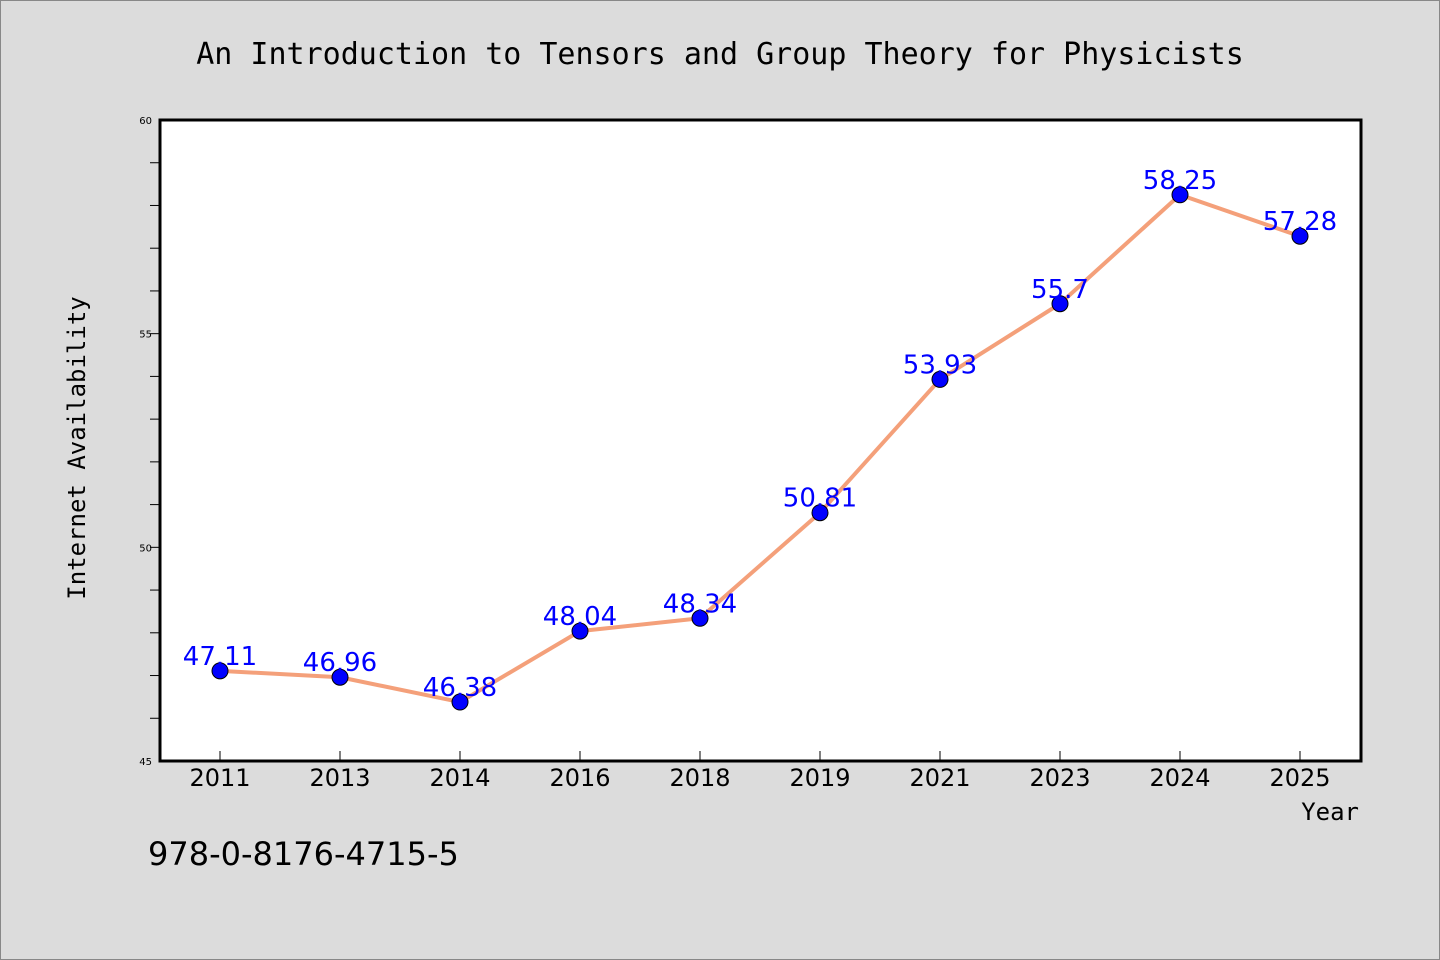 The image size is (1440, 960). I want to click on x-tick-label: 2013, so click(339, 778).